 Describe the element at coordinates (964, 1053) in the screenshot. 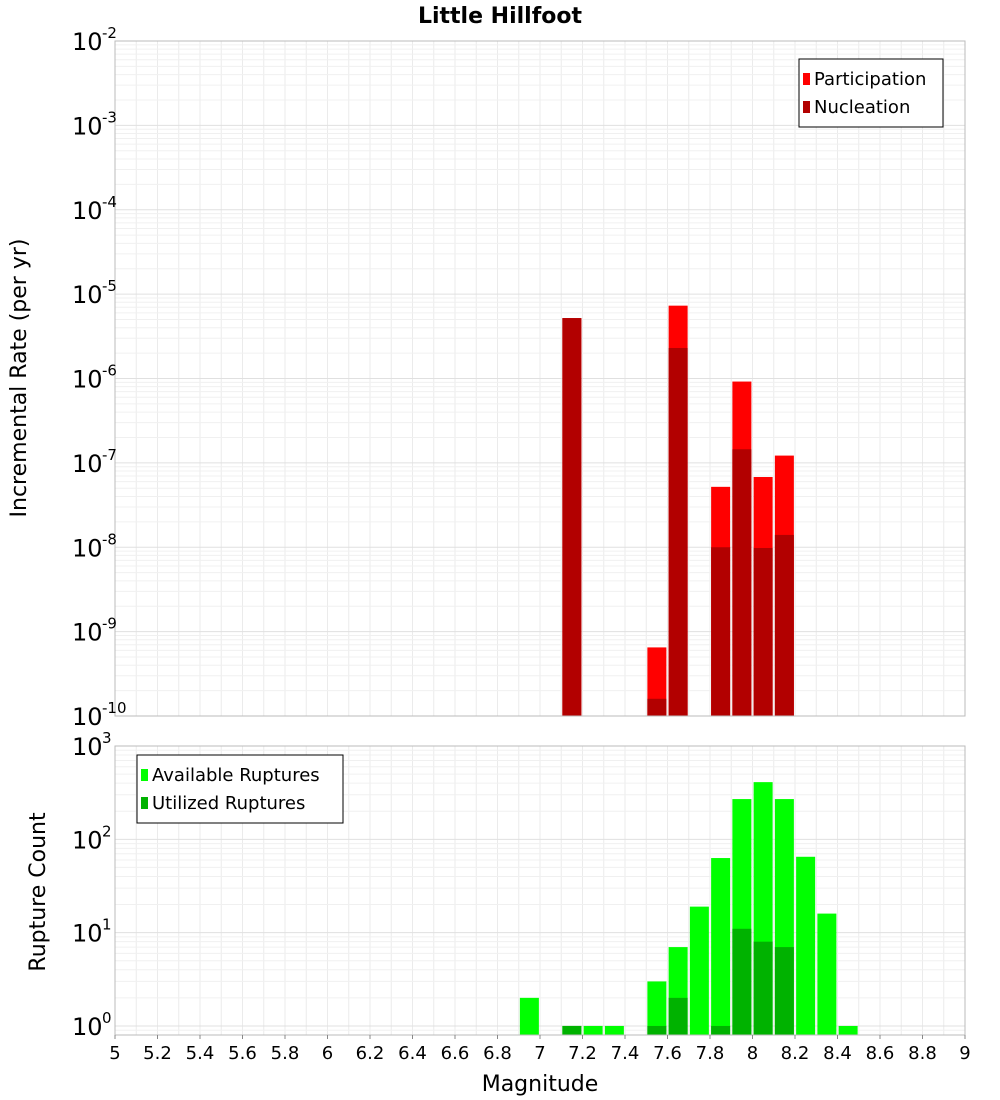

I see `x-tick-label: 9` at that location.